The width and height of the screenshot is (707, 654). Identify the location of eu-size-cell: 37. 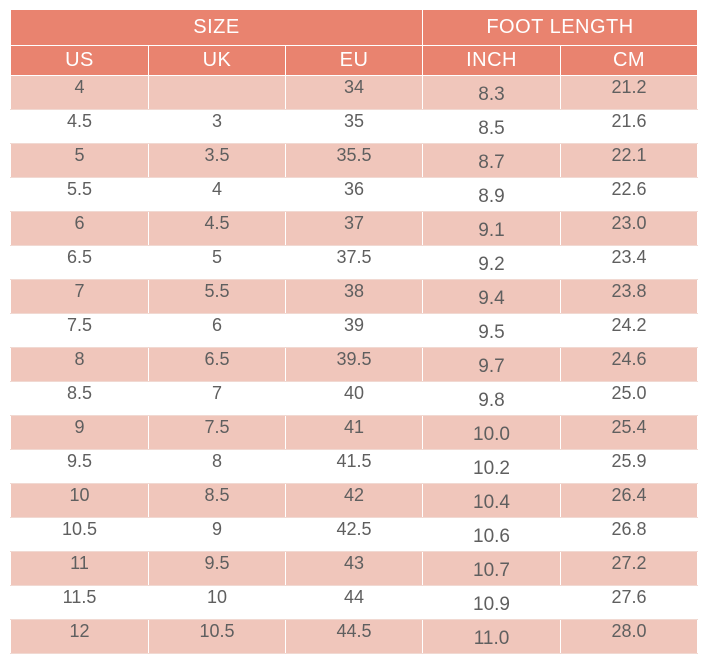
(354, 228).